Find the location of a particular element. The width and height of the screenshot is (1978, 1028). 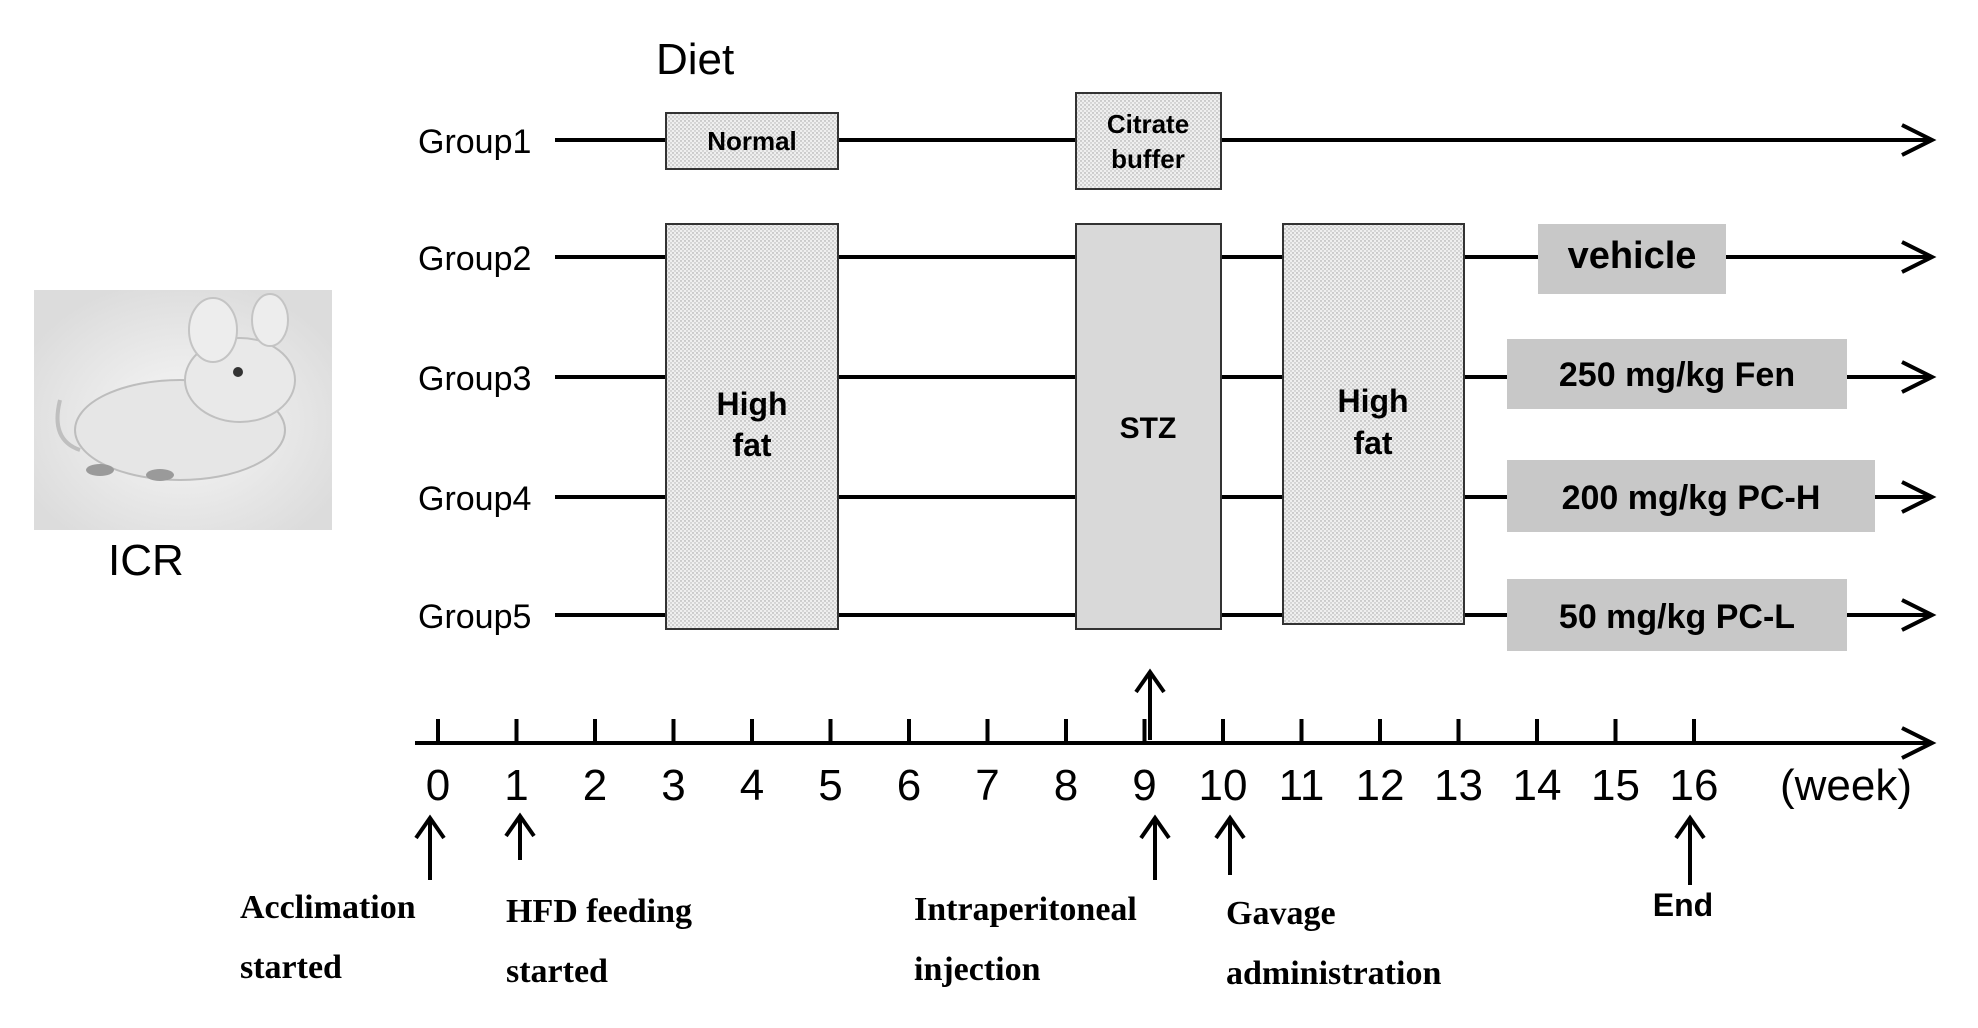

mouse-photo is located at coordinates (183, 410).